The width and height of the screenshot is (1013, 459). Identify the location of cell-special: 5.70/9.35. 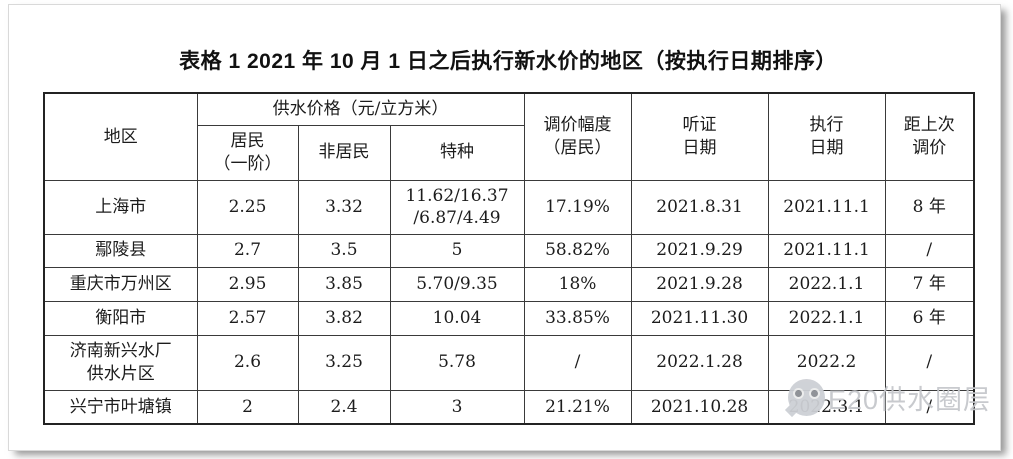
(457, 284).